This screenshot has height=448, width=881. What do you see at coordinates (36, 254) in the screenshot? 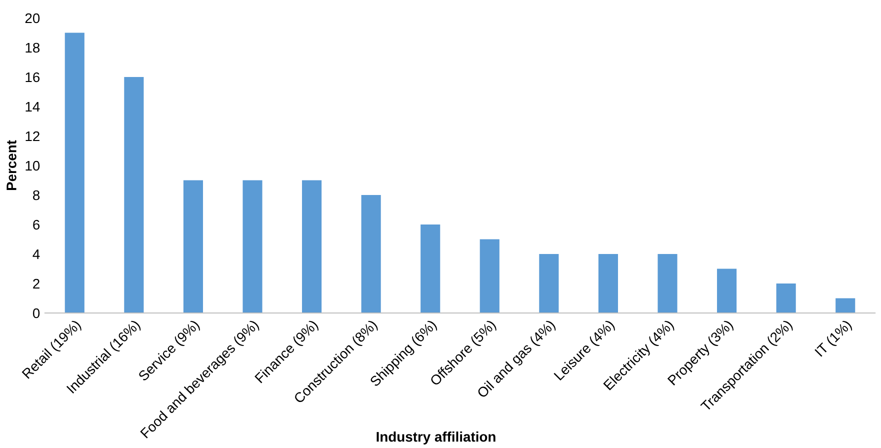
I see `y-tick-label: 4` at bounding box center [36, 254].